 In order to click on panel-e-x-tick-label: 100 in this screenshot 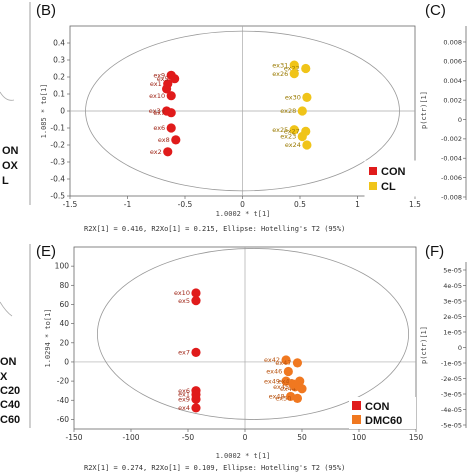, I will do `click(359, 437)`.